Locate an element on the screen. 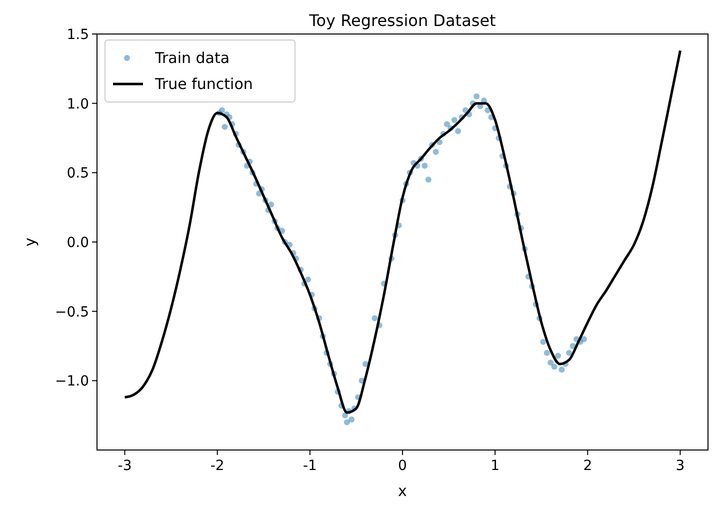 The height and width of the screenshot is (518, 724). legend-label: Train data is located at coordinates (192, 58).